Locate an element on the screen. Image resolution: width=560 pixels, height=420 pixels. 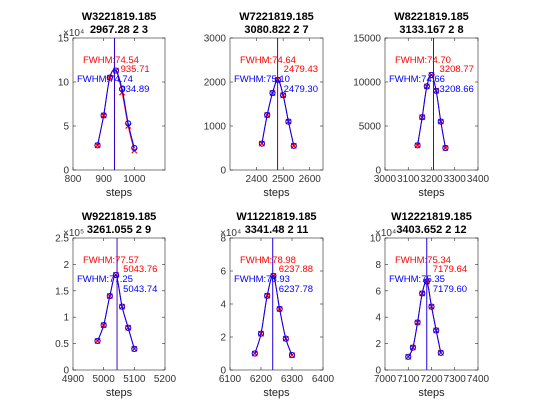
blue-center-label: 3208.66 is located at coordinates (457, 89).